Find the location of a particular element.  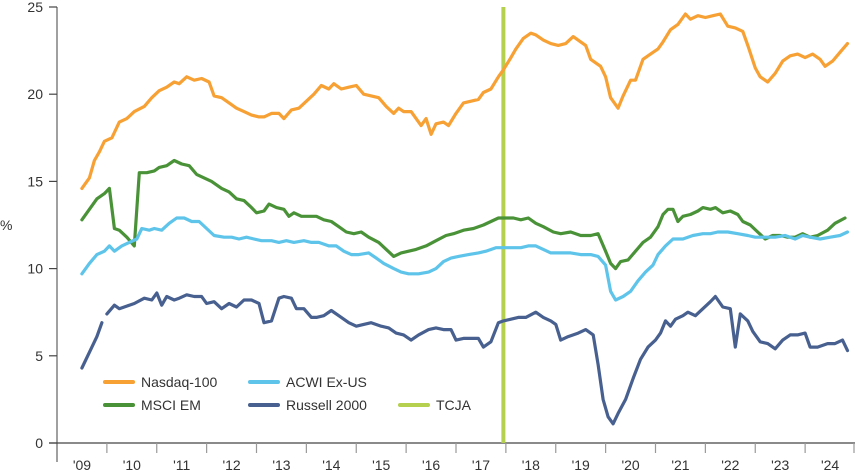

legend-item: Nasdaq-100 is located at coordinates (160, 382).